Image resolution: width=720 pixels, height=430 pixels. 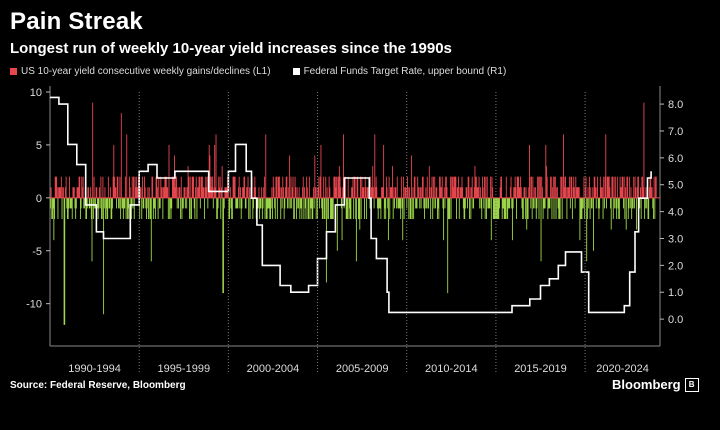 What do you see at coordinates (98, 385) in the screenshot?
I see `source-note: Source: Federal Reserve, Bloomberg` at bounding box center [98, 385].